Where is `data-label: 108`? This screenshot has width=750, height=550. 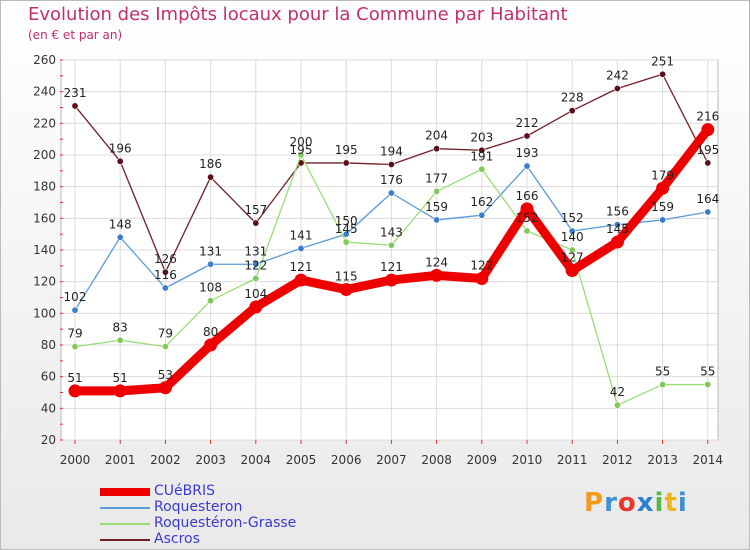
data-label: 108 is located at coordinates (210, 288).